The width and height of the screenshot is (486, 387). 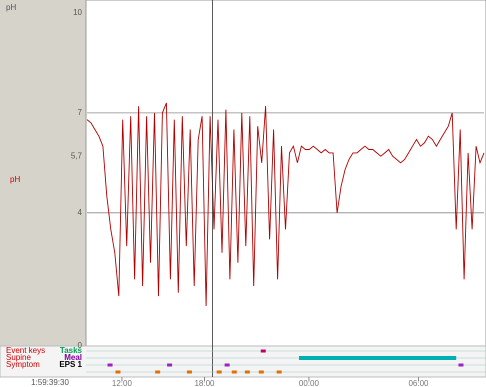 What do you see at coordinates (377, 358) in the screenshot?
I see `event-bar` at bounding box center [377, 358].